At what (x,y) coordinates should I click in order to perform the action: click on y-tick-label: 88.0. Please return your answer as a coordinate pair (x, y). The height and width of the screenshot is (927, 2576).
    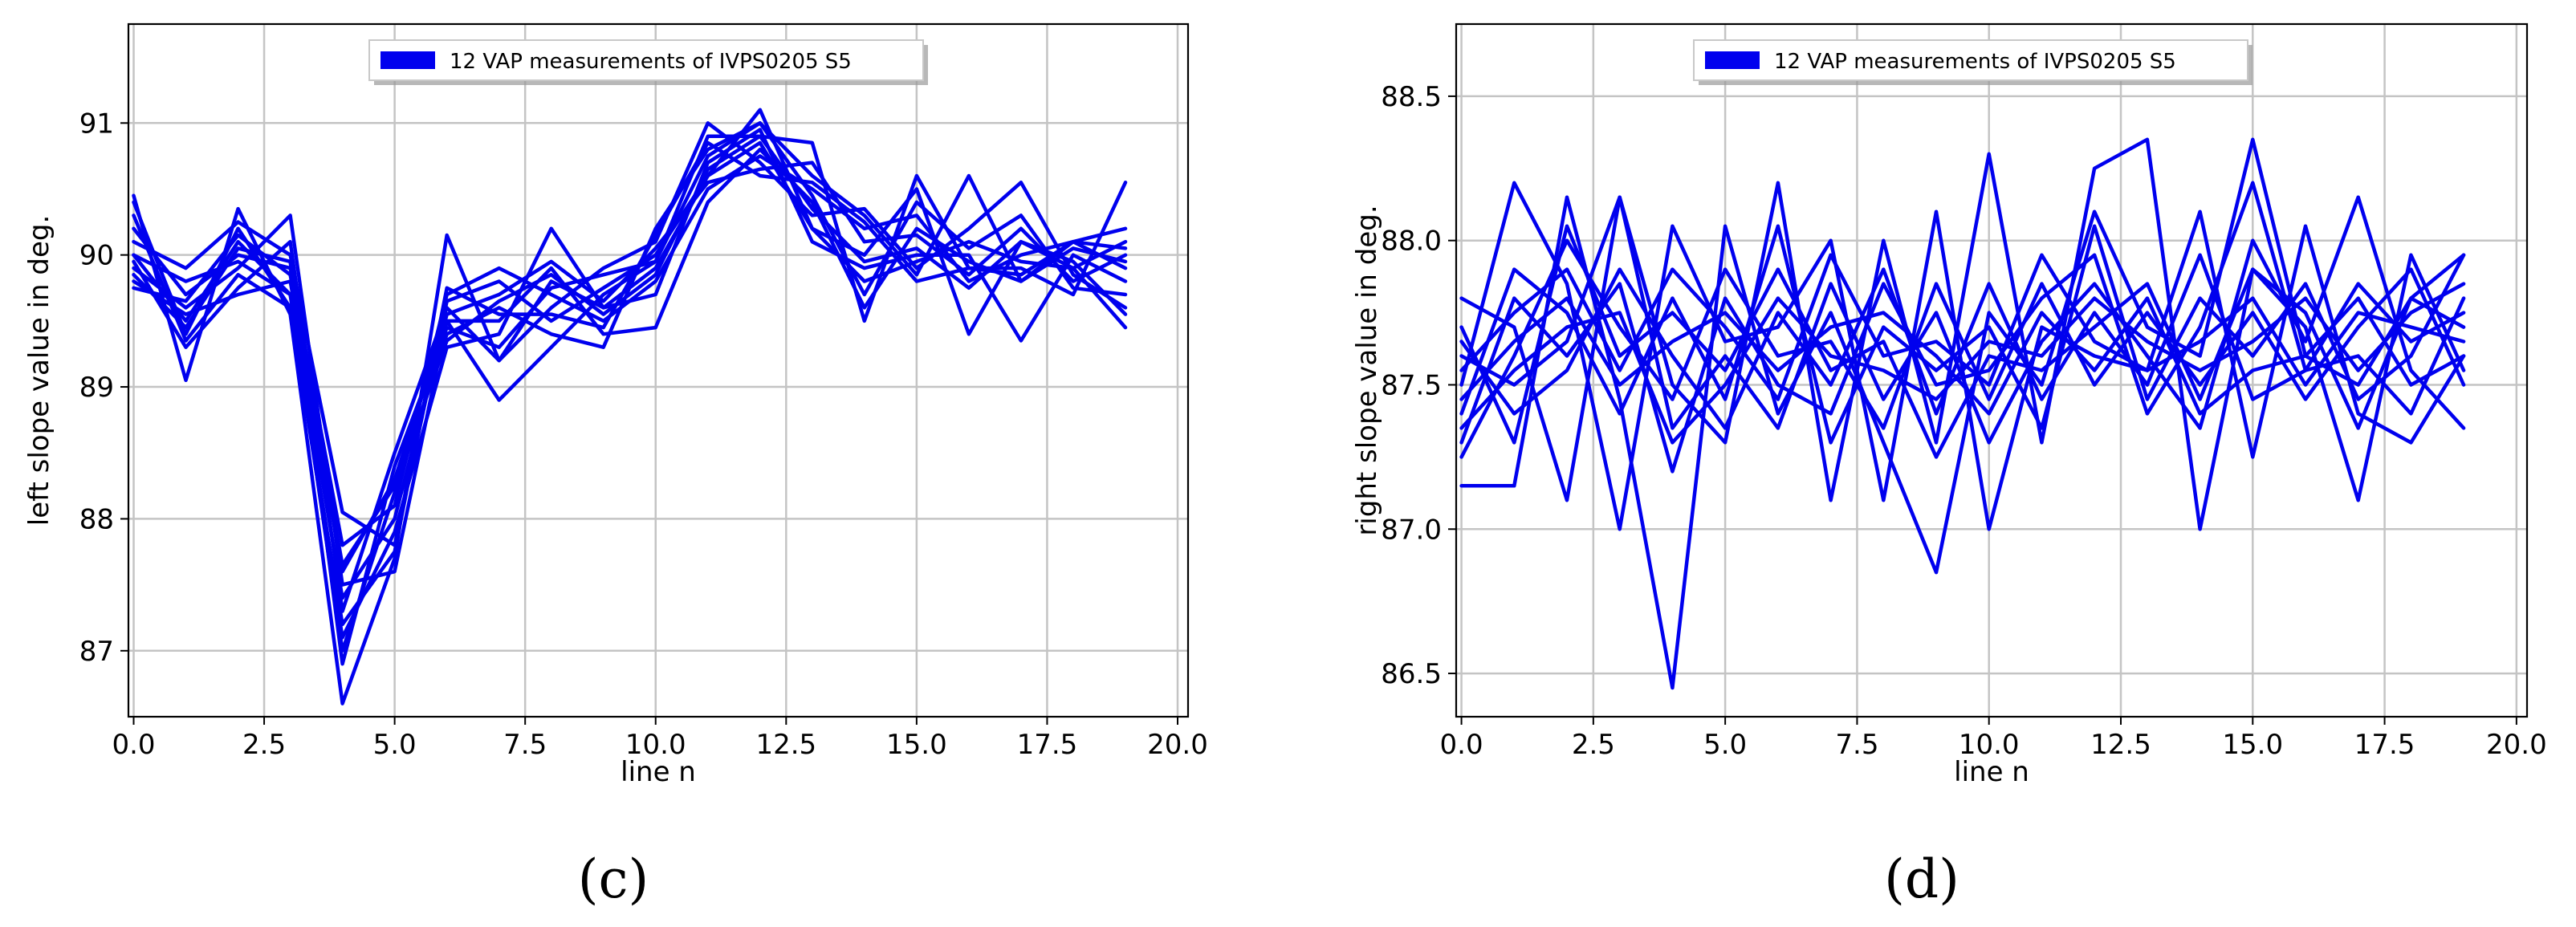
    Looking at the image, I should click on (1411, 242).